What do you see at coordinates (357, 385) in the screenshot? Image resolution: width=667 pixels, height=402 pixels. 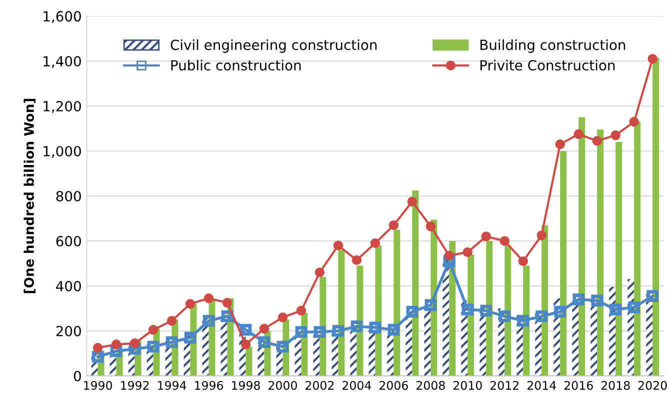 I see `x-tick-label: 2004` at bounding box center [357, 385].